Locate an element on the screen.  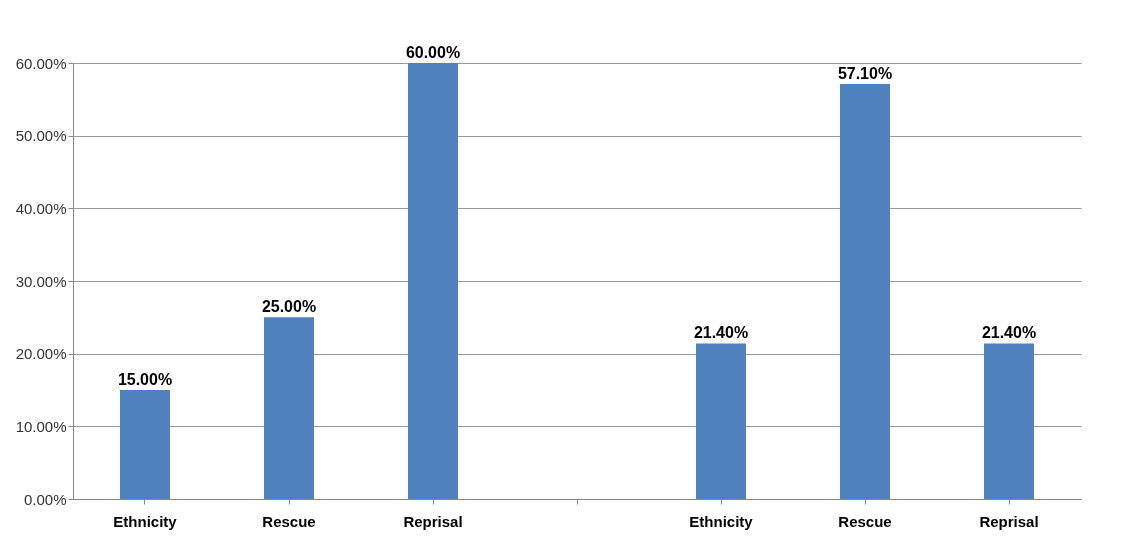
y-tick-label: 30.00% is located at coordinates (41, 281).